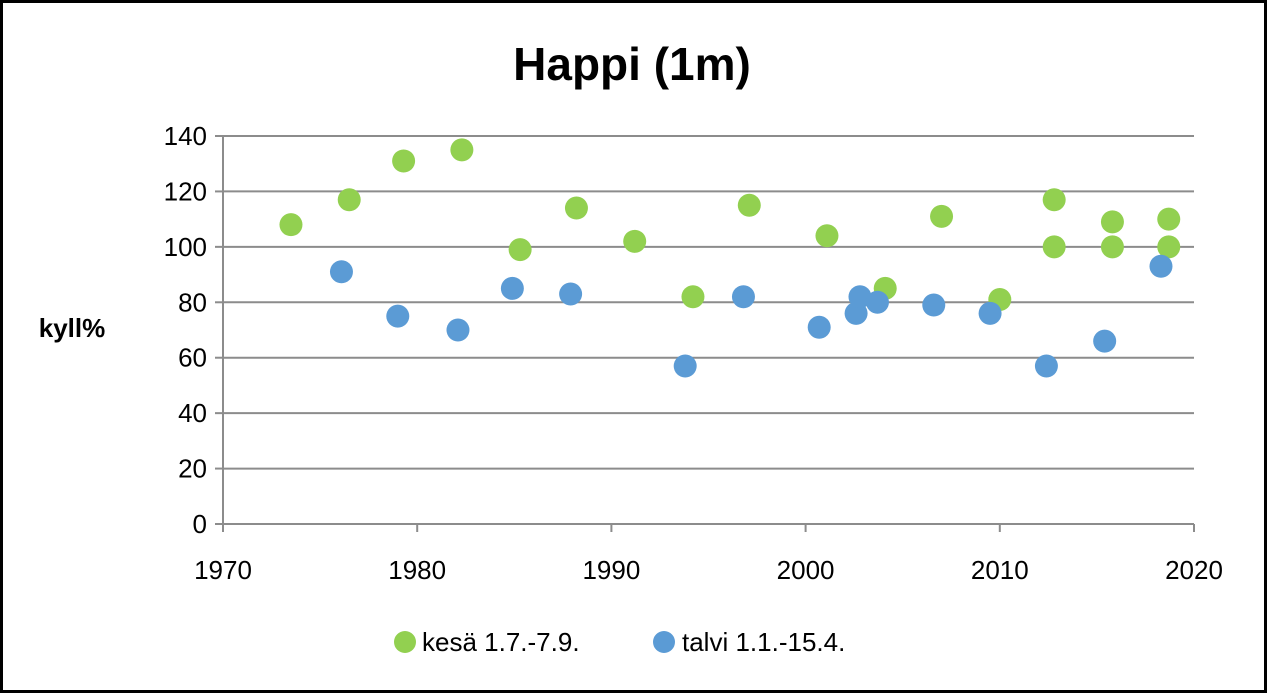 The image size is (1267, 693). I want to click on legend-label-talvi: talvi 1.1.-15.4., so click(763, 642).